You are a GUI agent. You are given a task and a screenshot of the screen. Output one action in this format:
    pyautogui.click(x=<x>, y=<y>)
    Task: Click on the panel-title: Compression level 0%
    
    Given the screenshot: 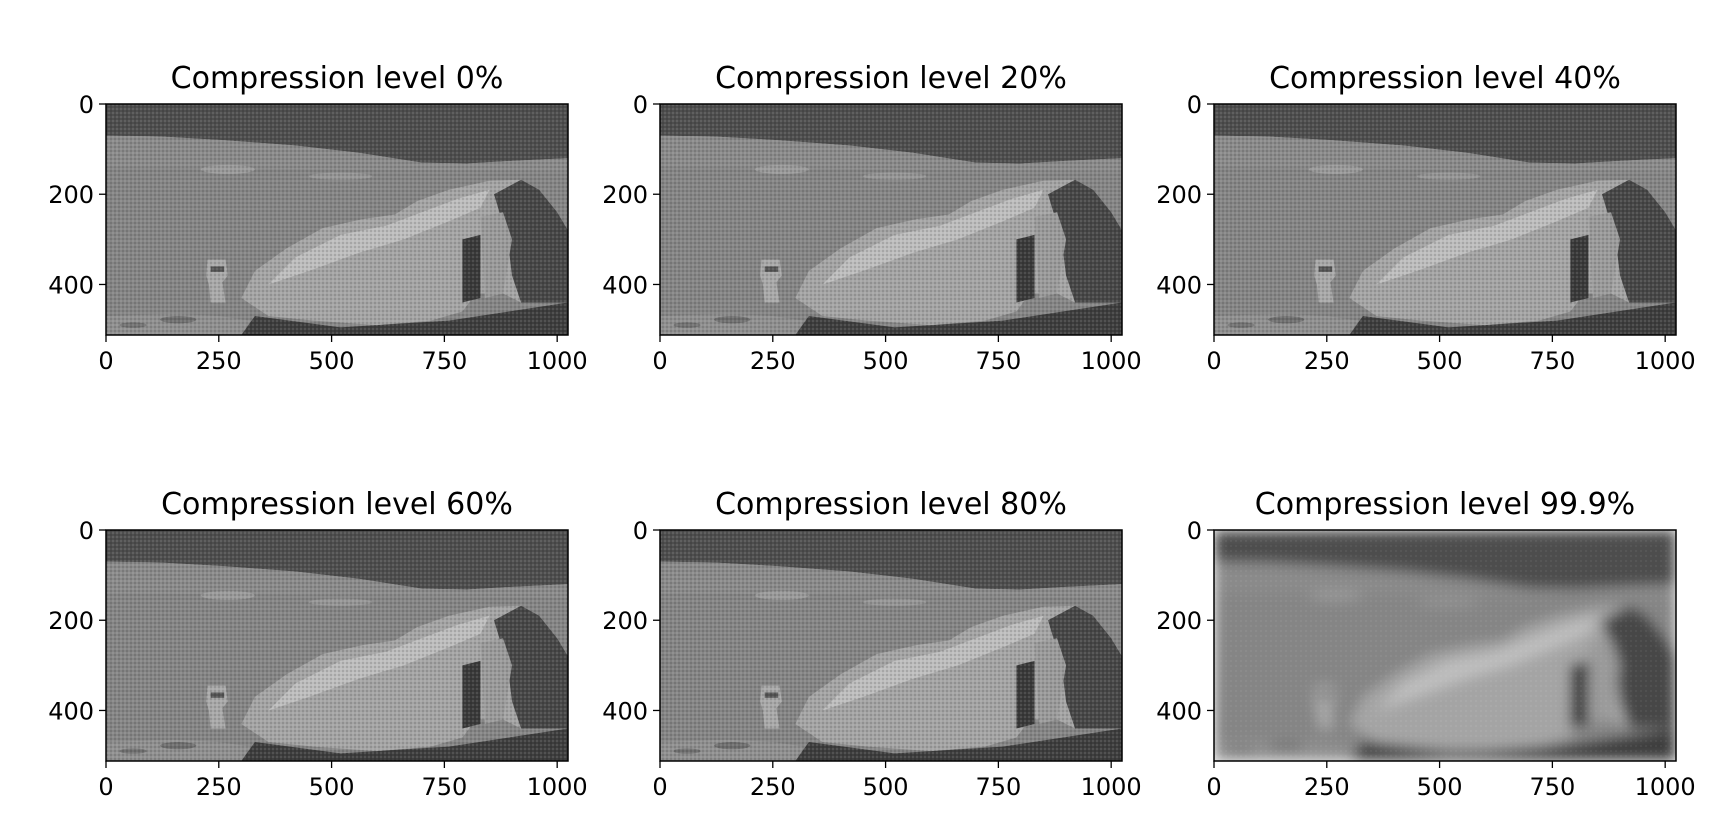 What is the action you would take?
    pyautogui.click(x=337, y=78)
    